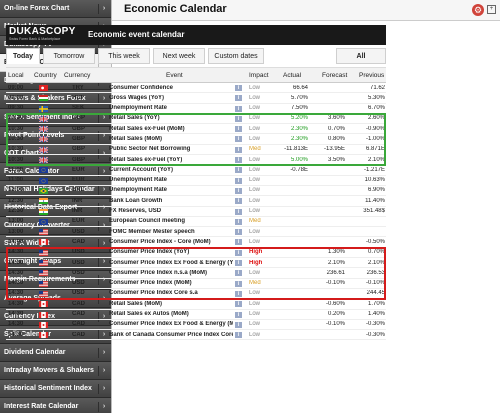  I want to click on table-row: 09:30 SEK Unemployment Rate i Low 7.50% 6.70%, so click(196, 109).